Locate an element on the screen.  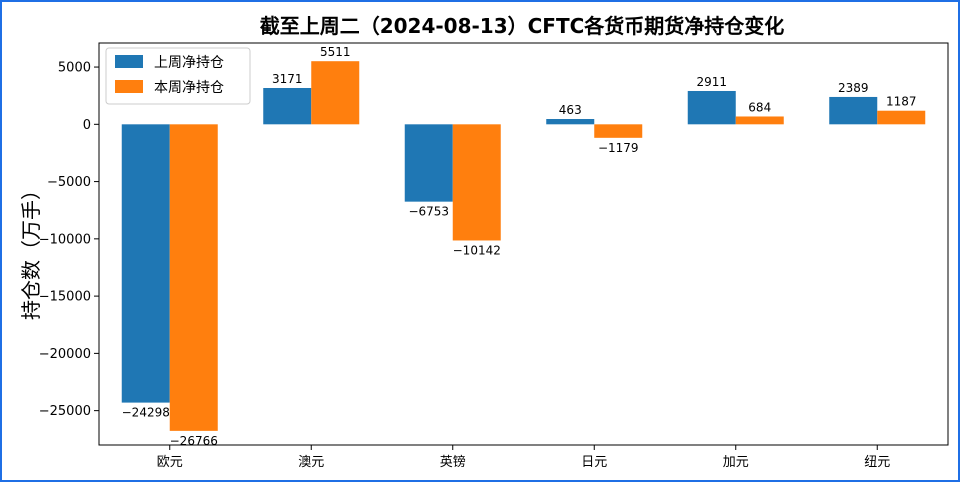
data-label: 1187 is located at coordinates (901, 102).